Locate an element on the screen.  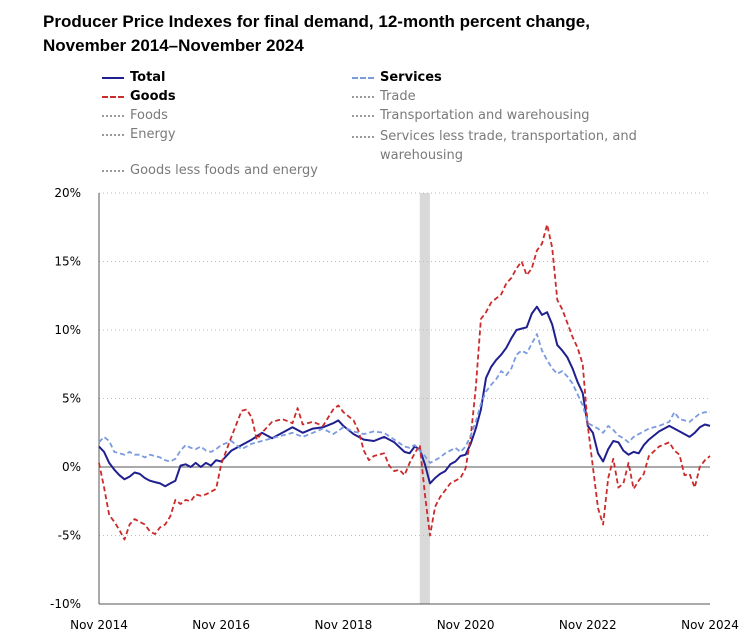
legend-swatch-transportation is located at coordinates (363, 116).